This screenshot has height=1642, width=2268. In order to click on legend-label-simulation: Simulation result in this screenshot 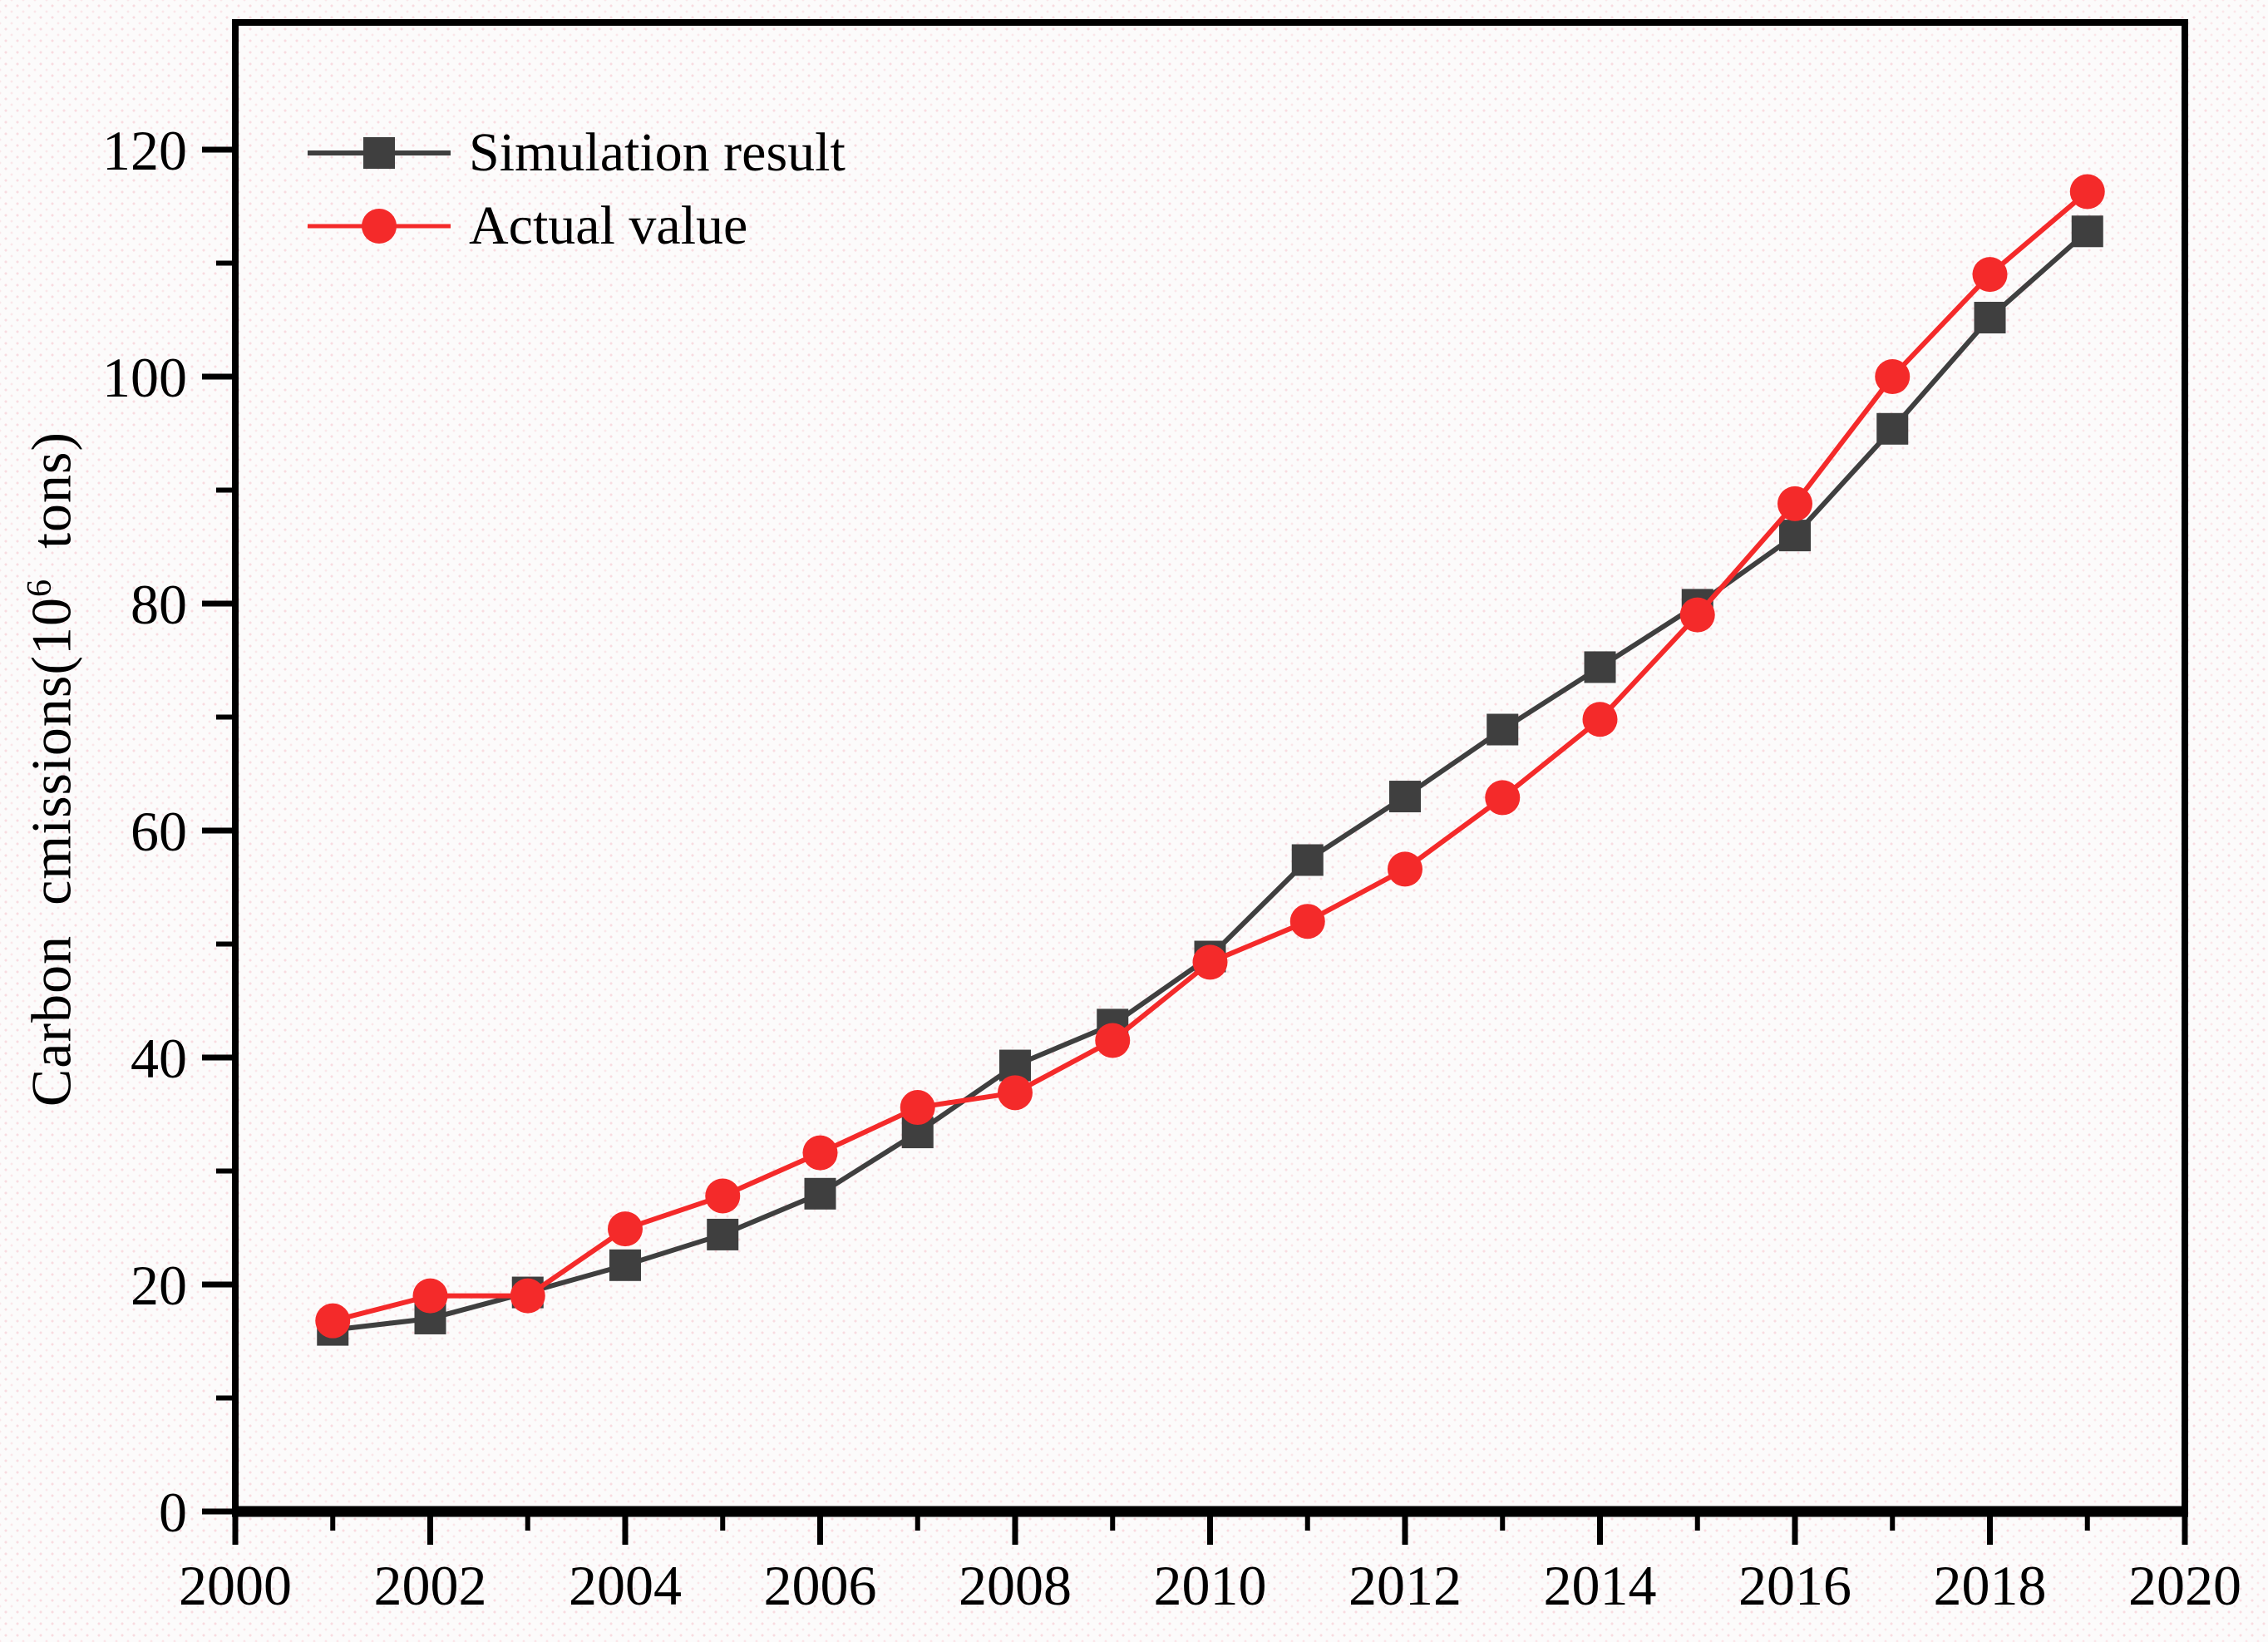, I will do `click(657, 152)`.